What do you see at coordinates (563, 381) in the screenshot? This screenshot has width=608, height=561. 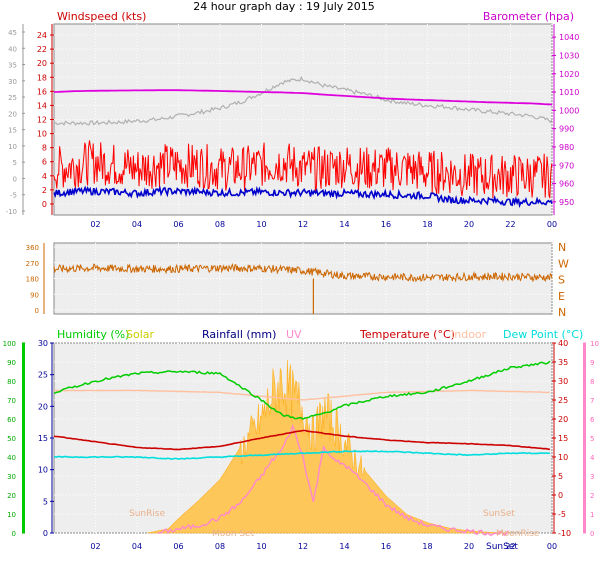 I see `temp-tick-label: 30` at bounding box center [563, 381].